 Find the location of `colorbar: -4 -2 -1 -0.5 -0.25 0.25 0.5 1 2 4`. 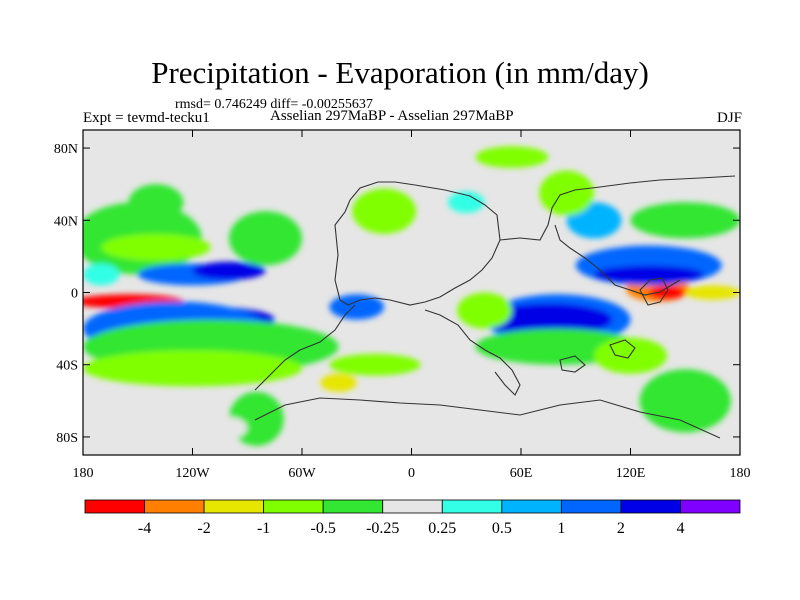

colorbar: -4 -2 -1 -0.5 -0.25 0.25 0.5 1 2 4 is located at coordinates (412, 518).